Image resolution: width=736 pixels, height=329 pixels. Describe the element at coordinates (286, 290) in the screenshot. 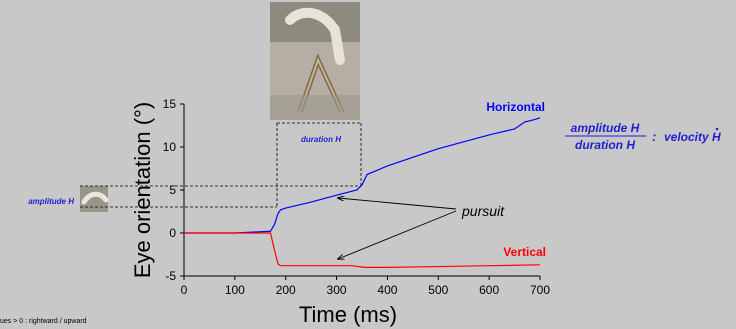

I see `x-tick-label: 200` at that location.